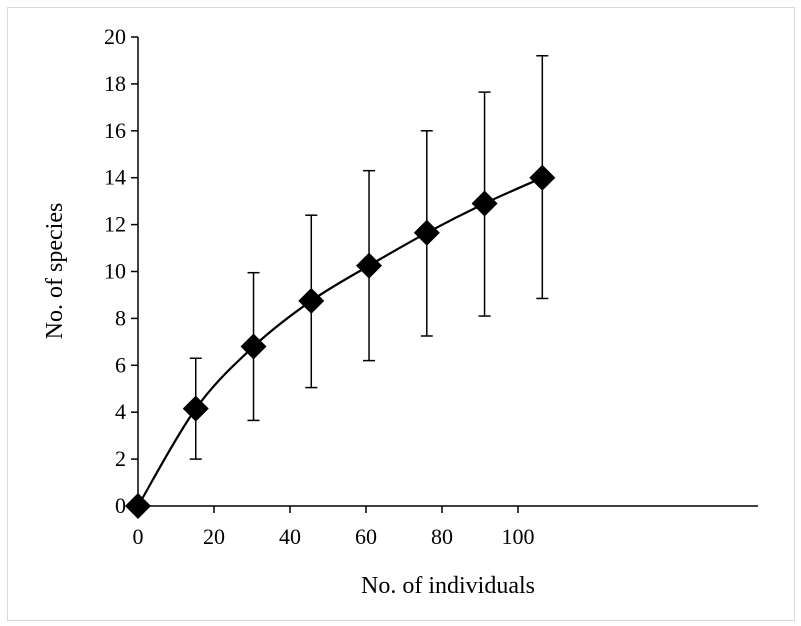 Image resolution: width=801 pixels, height=626 pixels. What do you see at coordinates (120, 505) in the screenshot?
I see `y-tick-label: 0` at bounding box center [120, 505].